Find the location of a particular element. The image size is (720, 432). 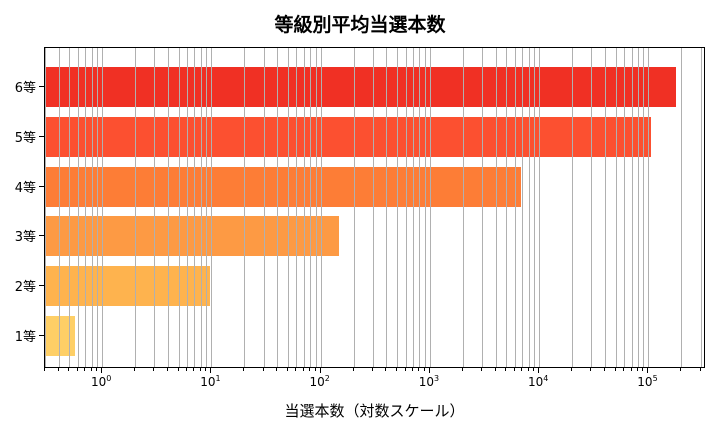

bar-1等 is located at coordinates (60, 336).